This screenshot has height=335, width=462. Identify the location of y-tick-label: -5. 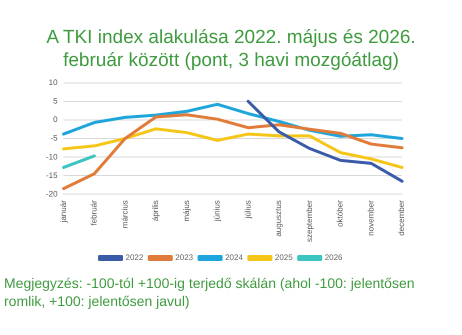
(54, 138).